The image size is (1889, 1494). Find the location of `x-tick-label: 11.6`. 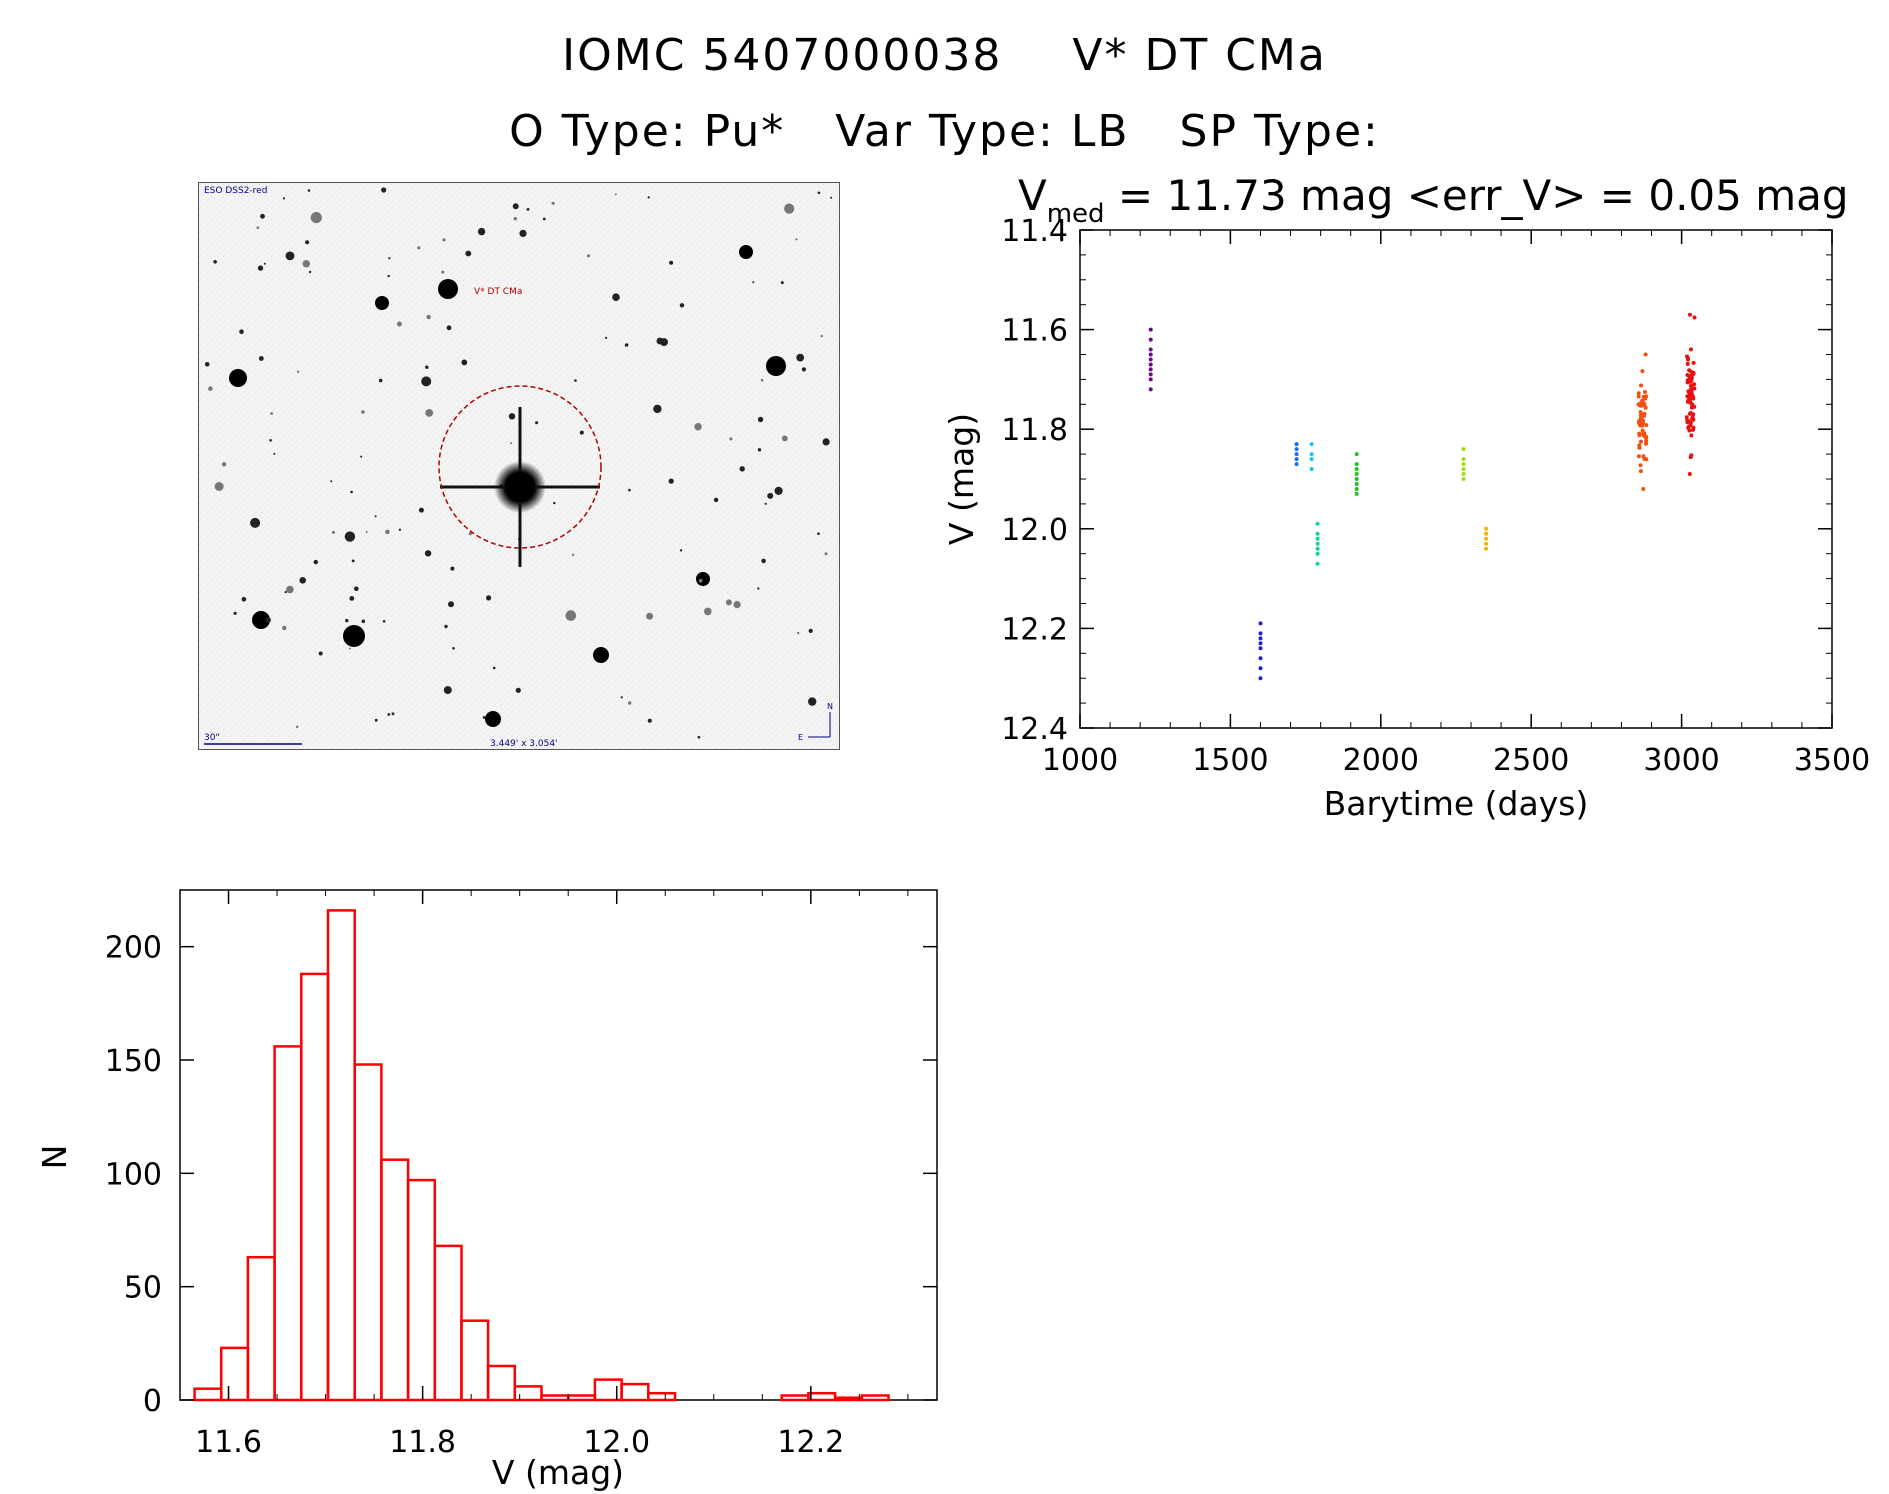

x-tick-label: 11.6 is located at coordinates (228, 1442).